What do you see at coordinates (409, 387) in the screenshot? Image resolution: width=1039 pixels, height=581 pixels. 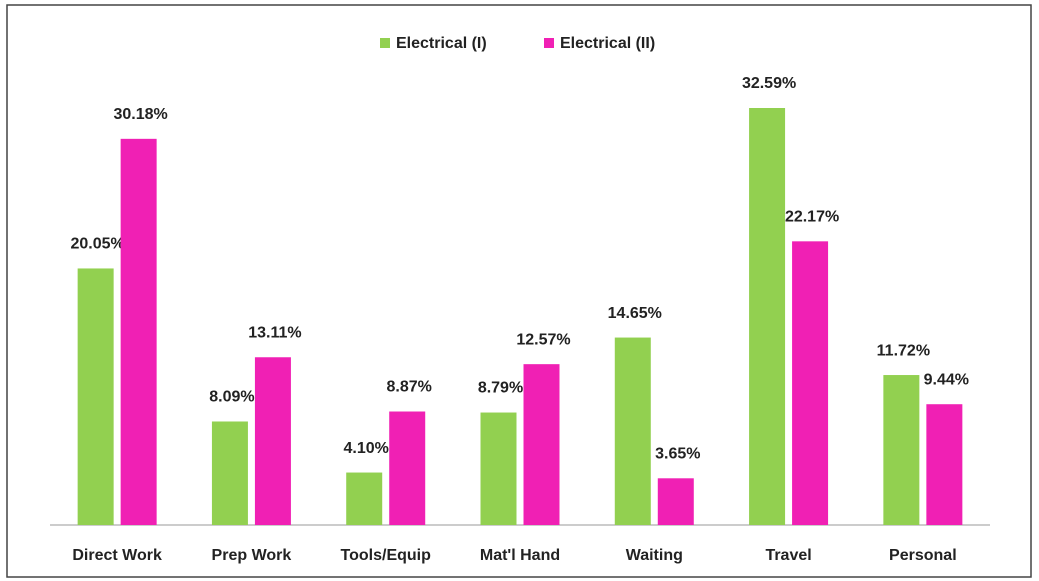 I see `value-label: 8.87%` at bounding box center [409, 387].